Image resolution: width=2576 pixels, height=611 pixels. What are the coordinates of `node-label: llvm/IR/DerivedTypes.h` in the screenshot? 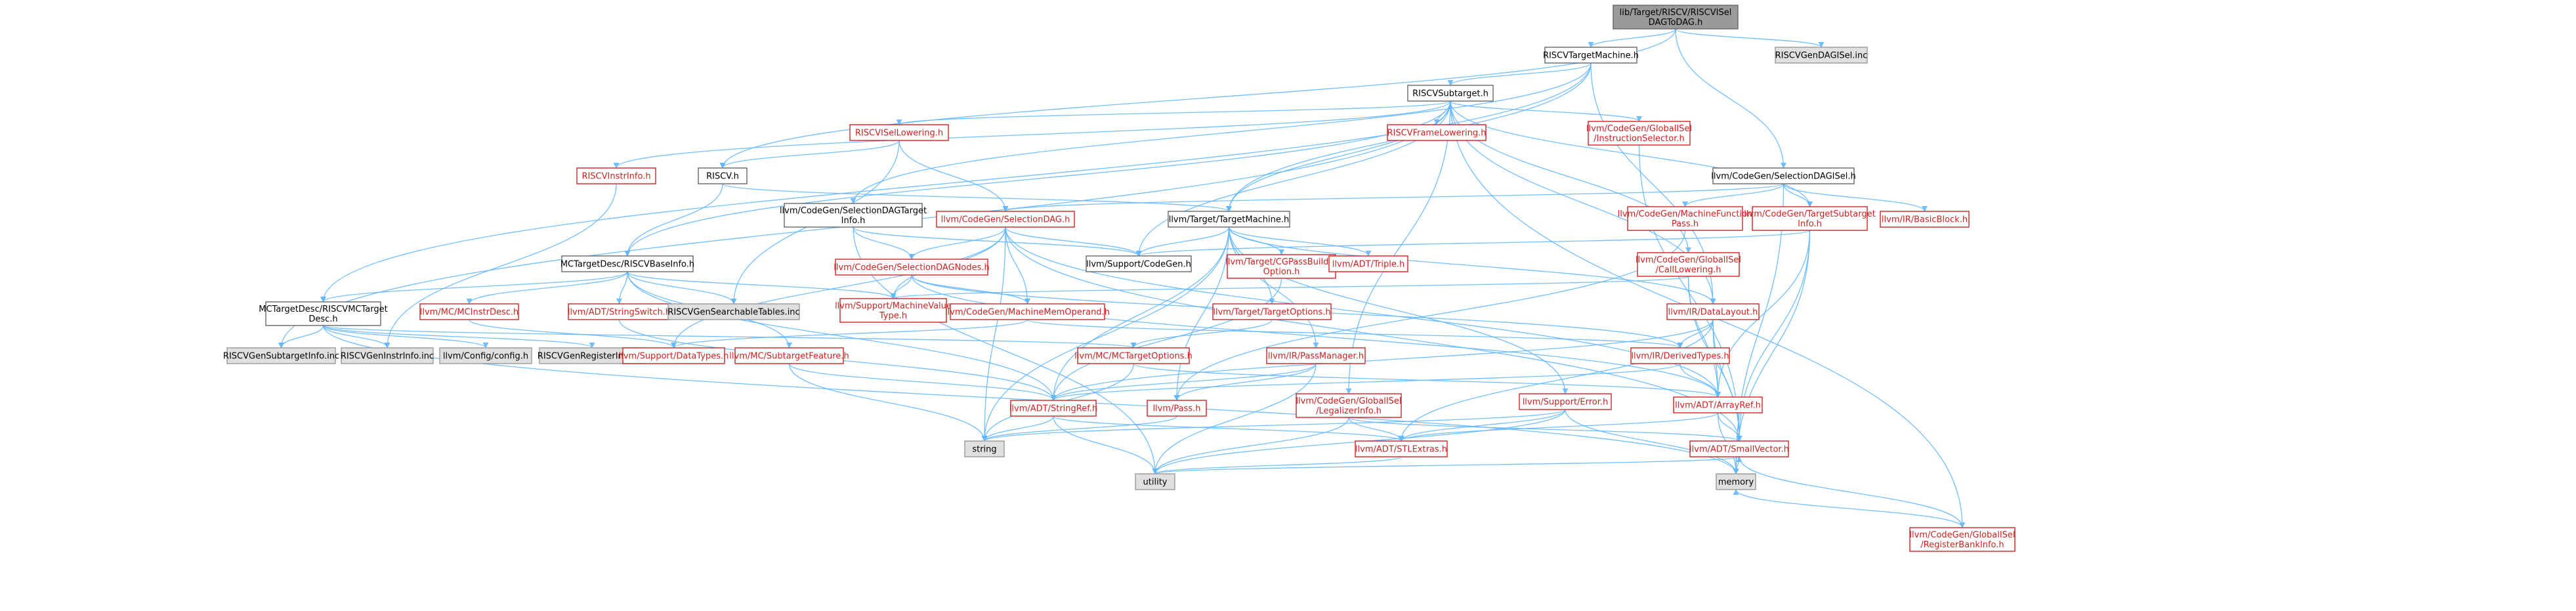 It's located at (1680, 357).